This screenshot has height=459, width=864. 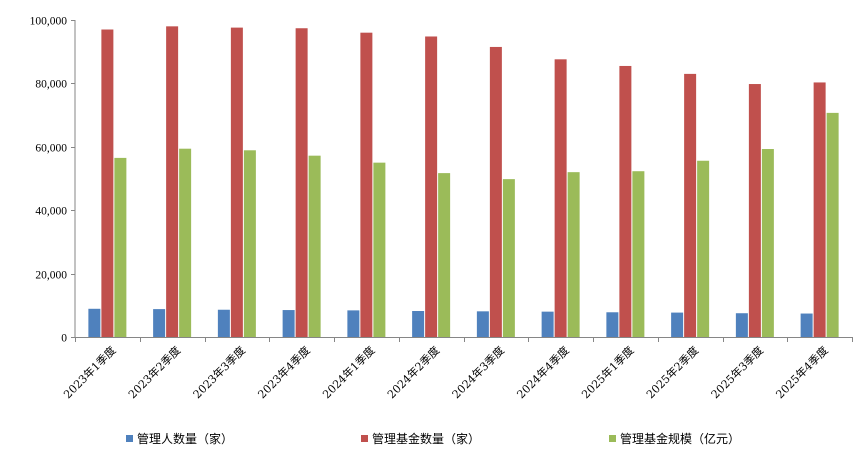 I want to click on x-category-label: 2023年3季度, so click(x=219, y=372).